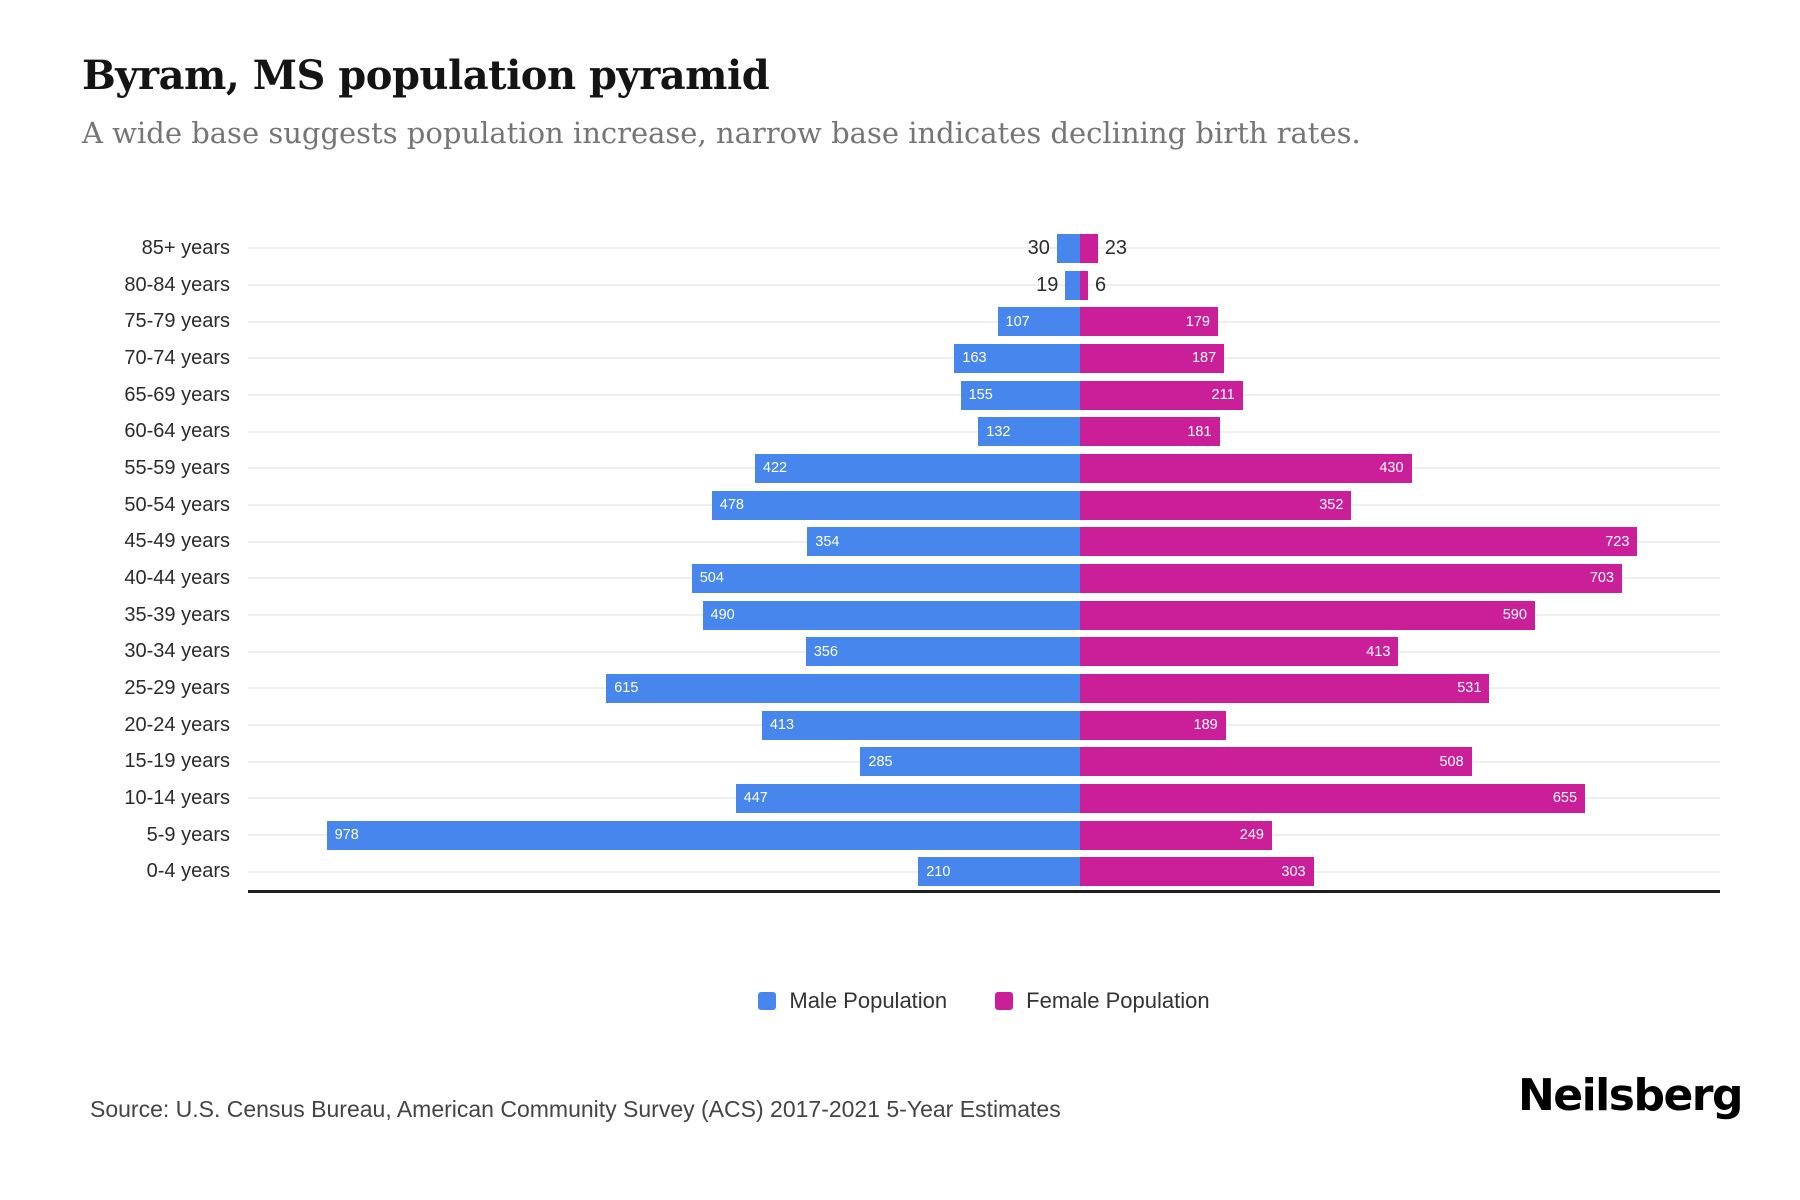  I want to click on male-swatch-icon, so click(767, 1001).